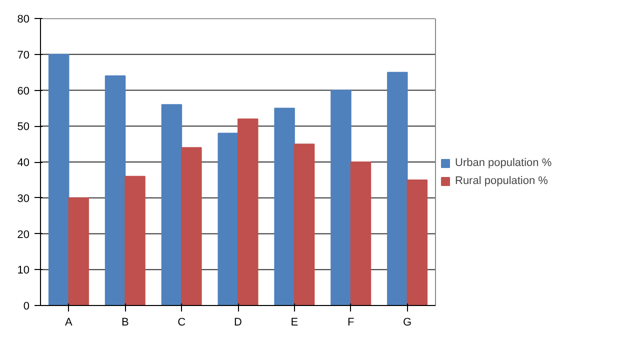  What do you see at coordinates (238, 322) in the screenshot?
I see `x-tick-label: D` at bounding box center [238, 322].